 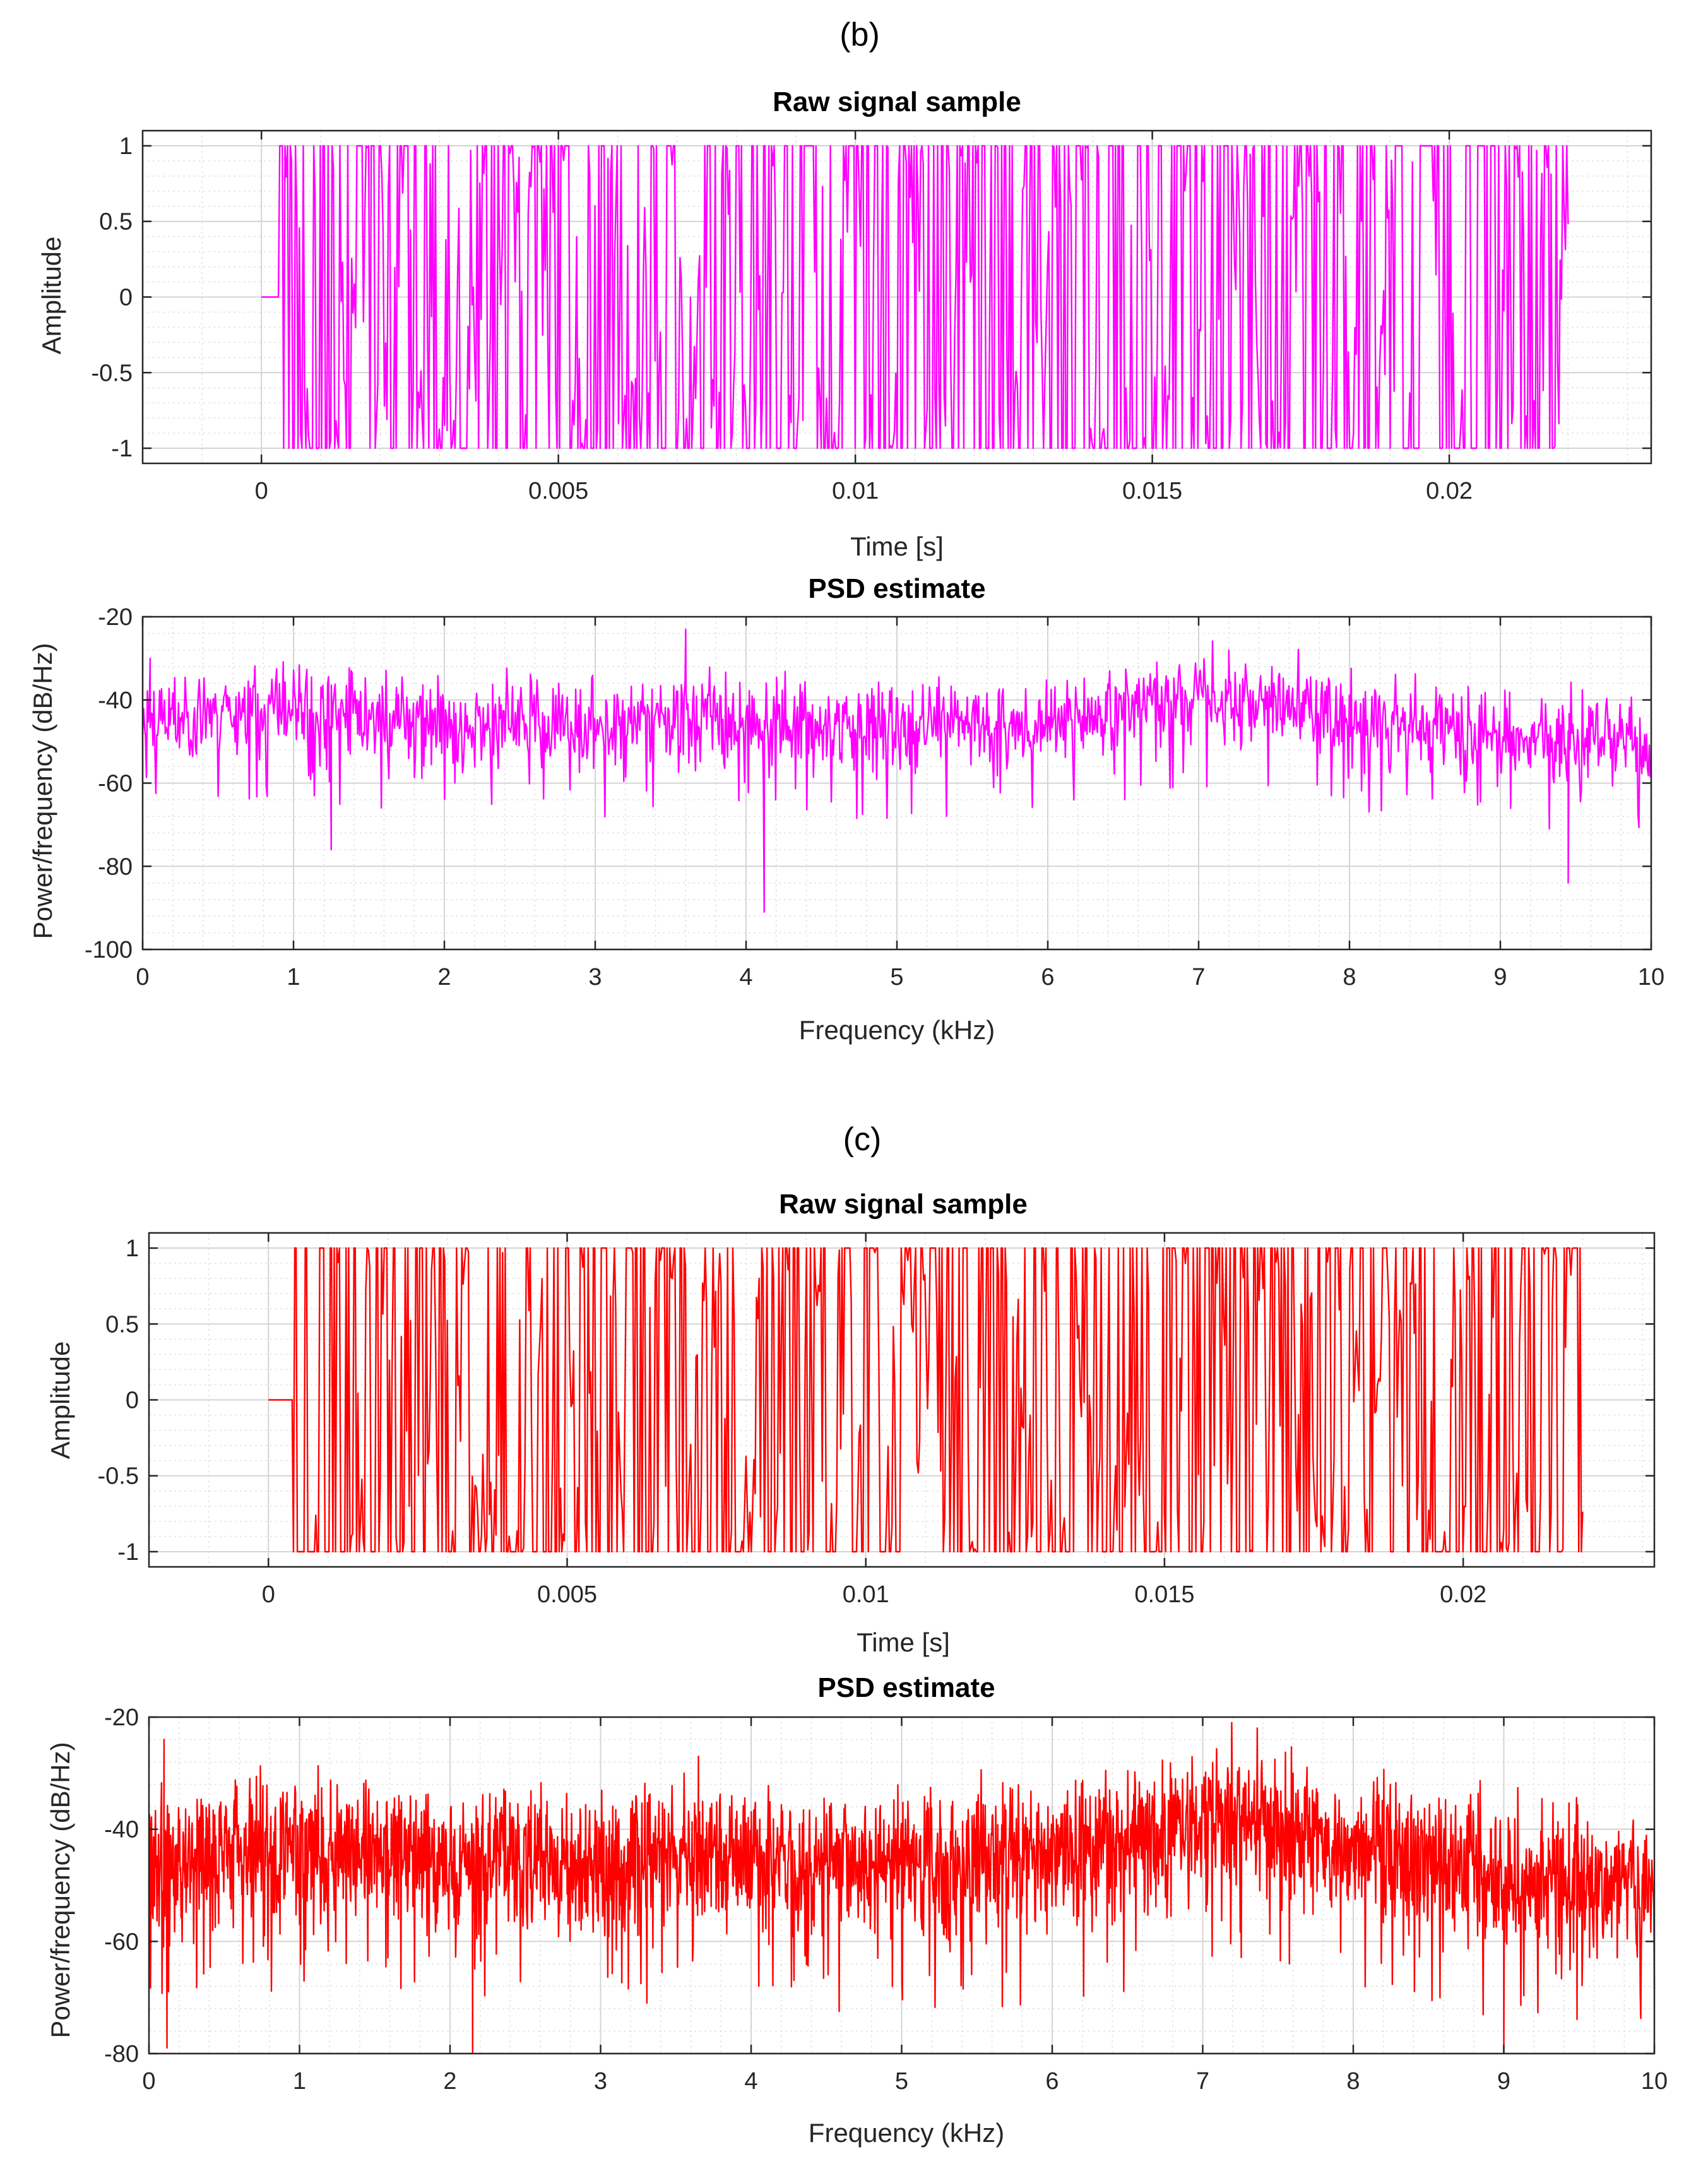 What do you see at coordinates (860, 34) in the screenshot?
I see `panel-label-b: (b)` at bounding box center [860, 34].